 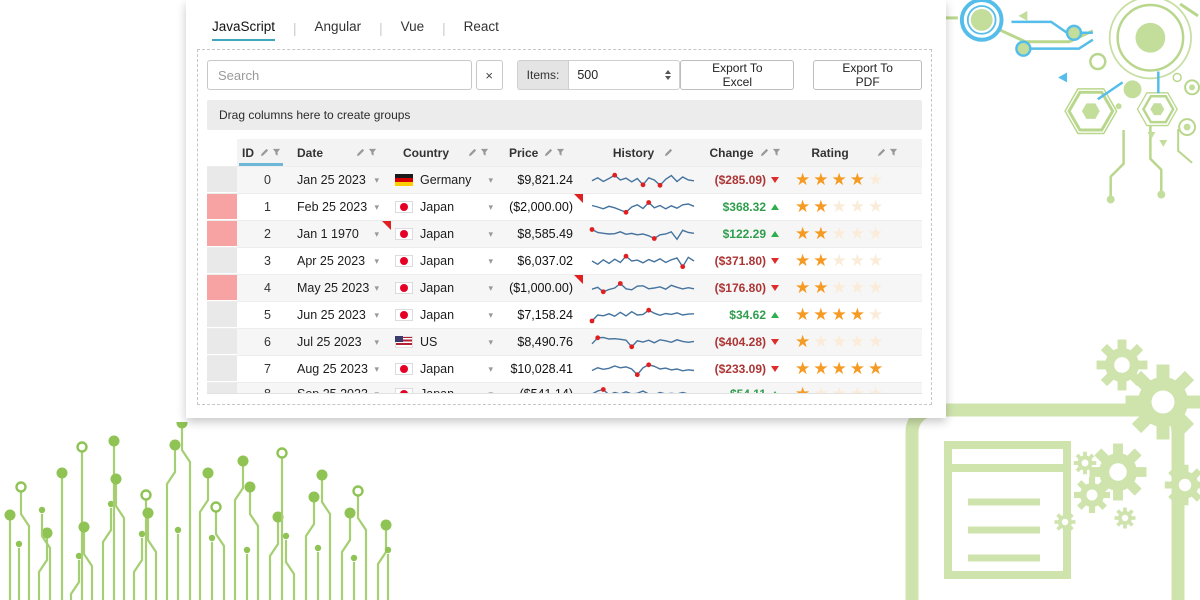 I want to click on tab-angular: Angular, so click(x=338, y=26).